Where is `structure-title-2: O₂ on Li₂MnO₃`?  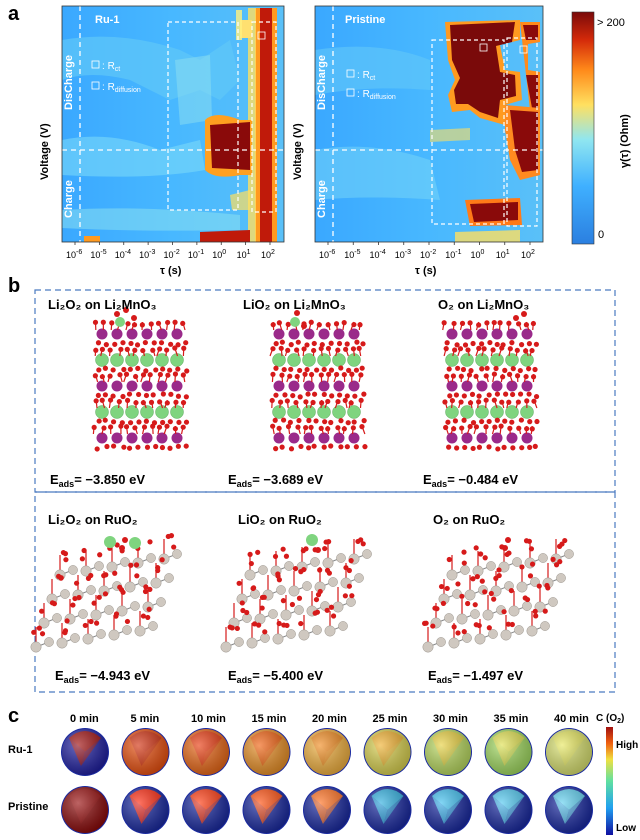 structure-title-2: O₂ on Li₂MnO₃ is located at coordinates (483, 304).